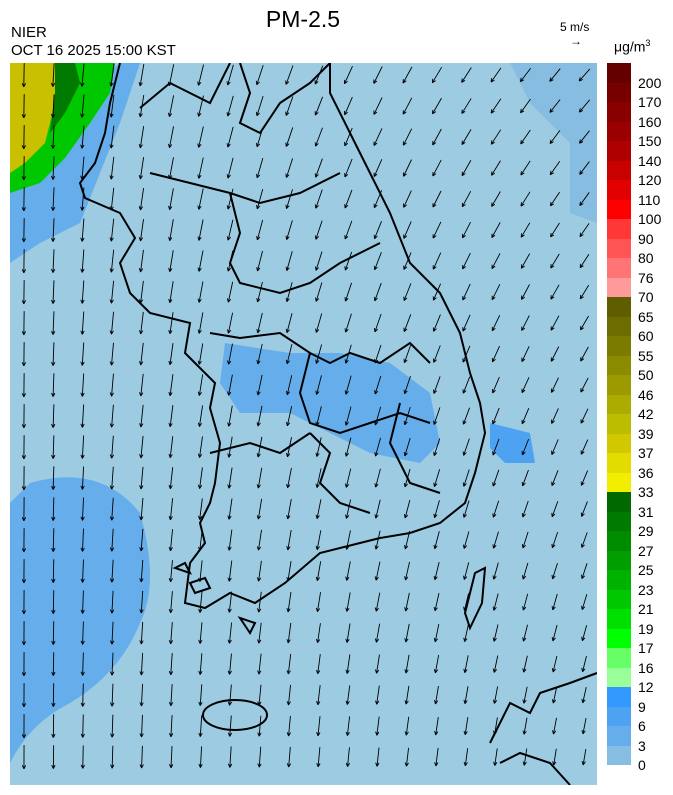 The width and height of the screenshot is (673, 795). I want to click on colorbar-tick-label: 80, so click(646, 258).